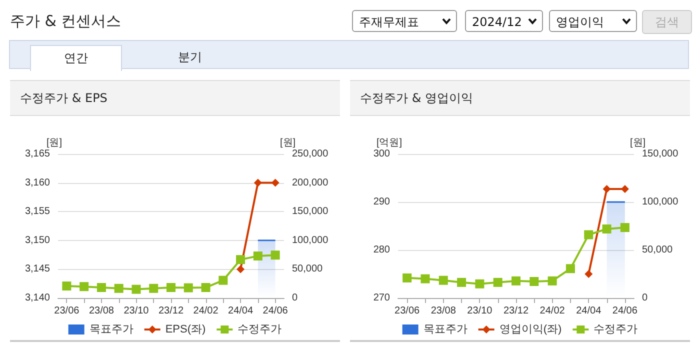 This screenshot has width=695, height=349. Describe the element at coordinates (530, 330) in the screenshot. I see `legend-label: 영업이익(좌)` at that location.